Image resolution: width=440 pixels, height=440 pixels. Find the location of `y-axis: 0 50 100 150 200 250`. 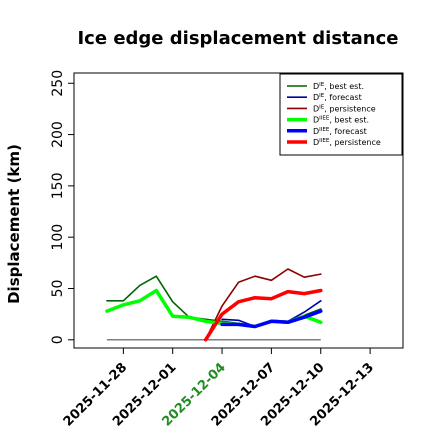

y-axis: 0 50 100 150 200 250 is located at coordinates (62, 207).